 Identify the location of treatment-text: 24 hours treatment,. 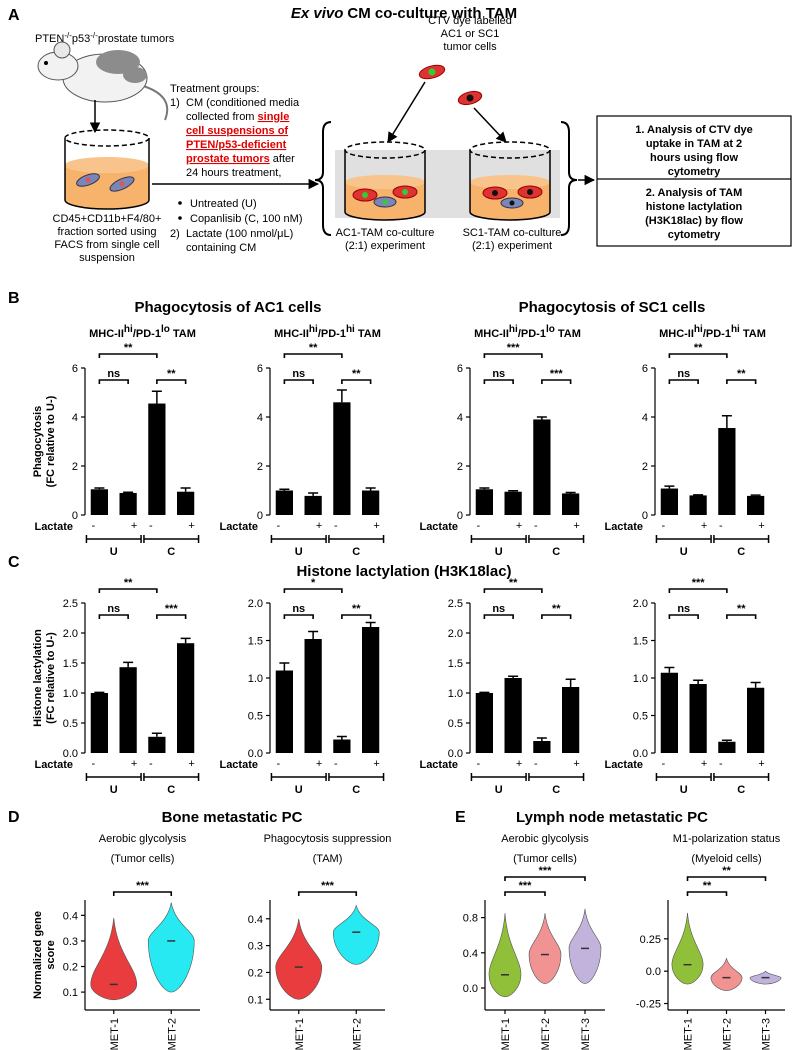
(233, 173).